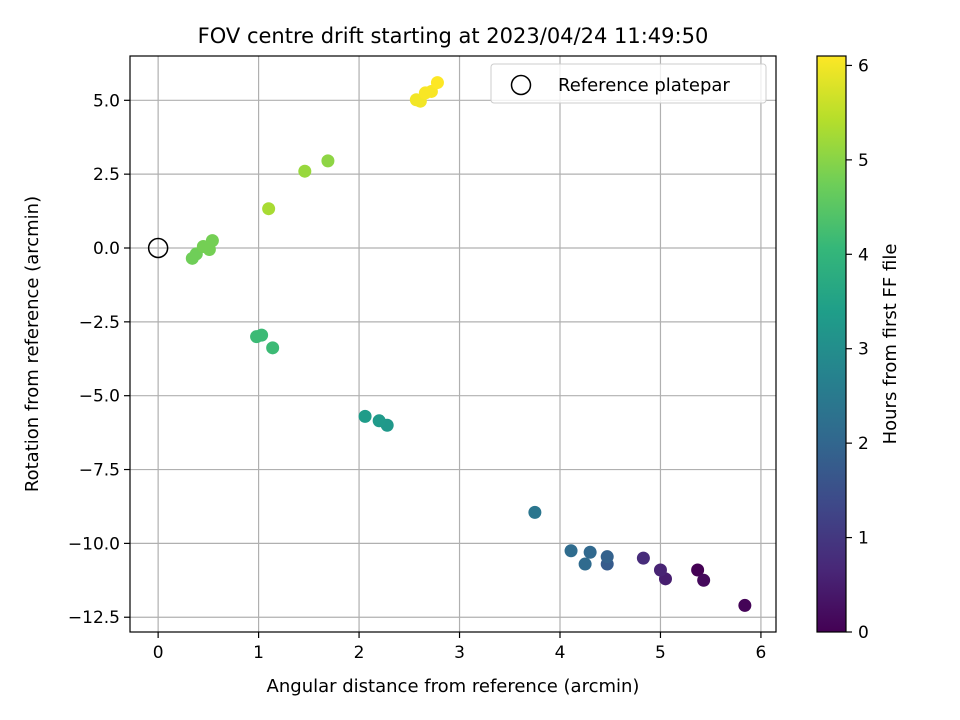  What do you see at coordinates (99, 471) in the screenshot?
I see `y-tick-label: −7.5` at bounding box center [99, 471].